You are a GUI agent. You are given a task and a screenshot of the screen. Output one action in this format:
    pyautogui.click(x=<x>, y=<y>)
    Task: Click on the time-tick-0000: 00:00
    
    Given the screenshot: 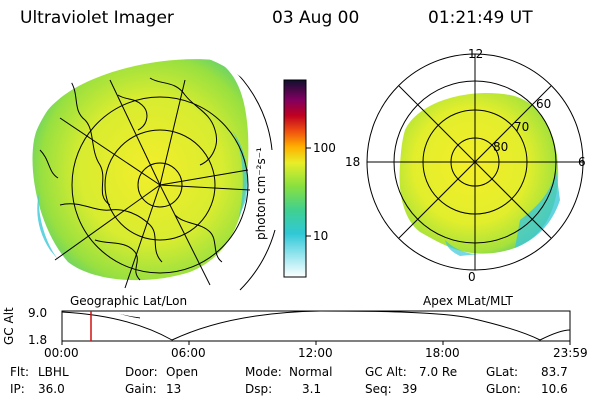 What is the action you would take?
    pyautogui.click(x=61, y=353)
    